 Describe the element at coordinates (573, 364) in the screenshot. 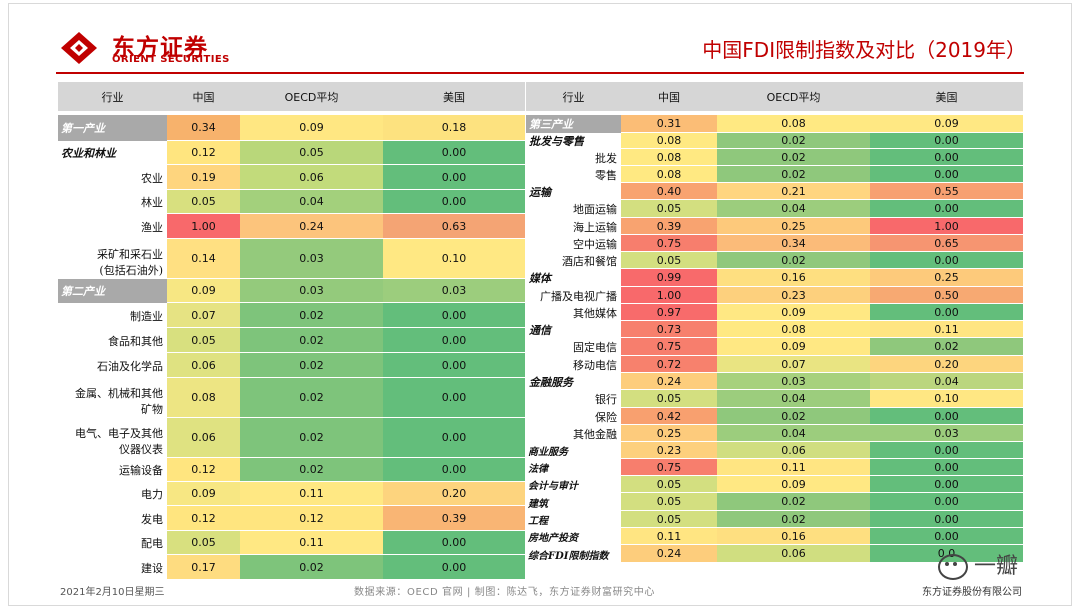

I see `row-label: 移动电信` at that location.